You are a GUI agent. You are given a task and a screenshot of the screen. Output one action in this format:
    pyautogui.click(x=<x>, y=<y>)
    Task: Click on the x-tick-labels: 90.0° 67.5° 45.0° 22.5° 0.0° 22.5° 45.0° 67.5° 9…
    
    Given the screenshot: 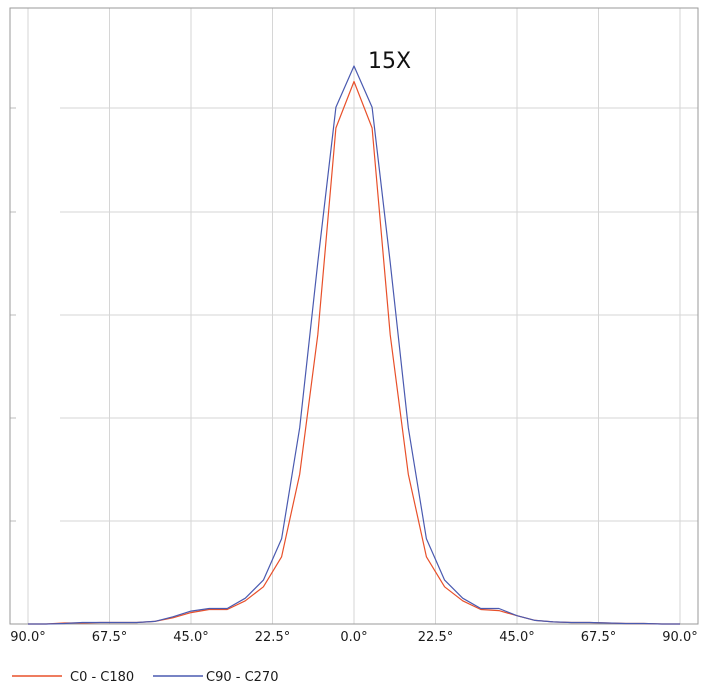 What is the action you would take?
    pyautogui.click(x=353, y=637)
    